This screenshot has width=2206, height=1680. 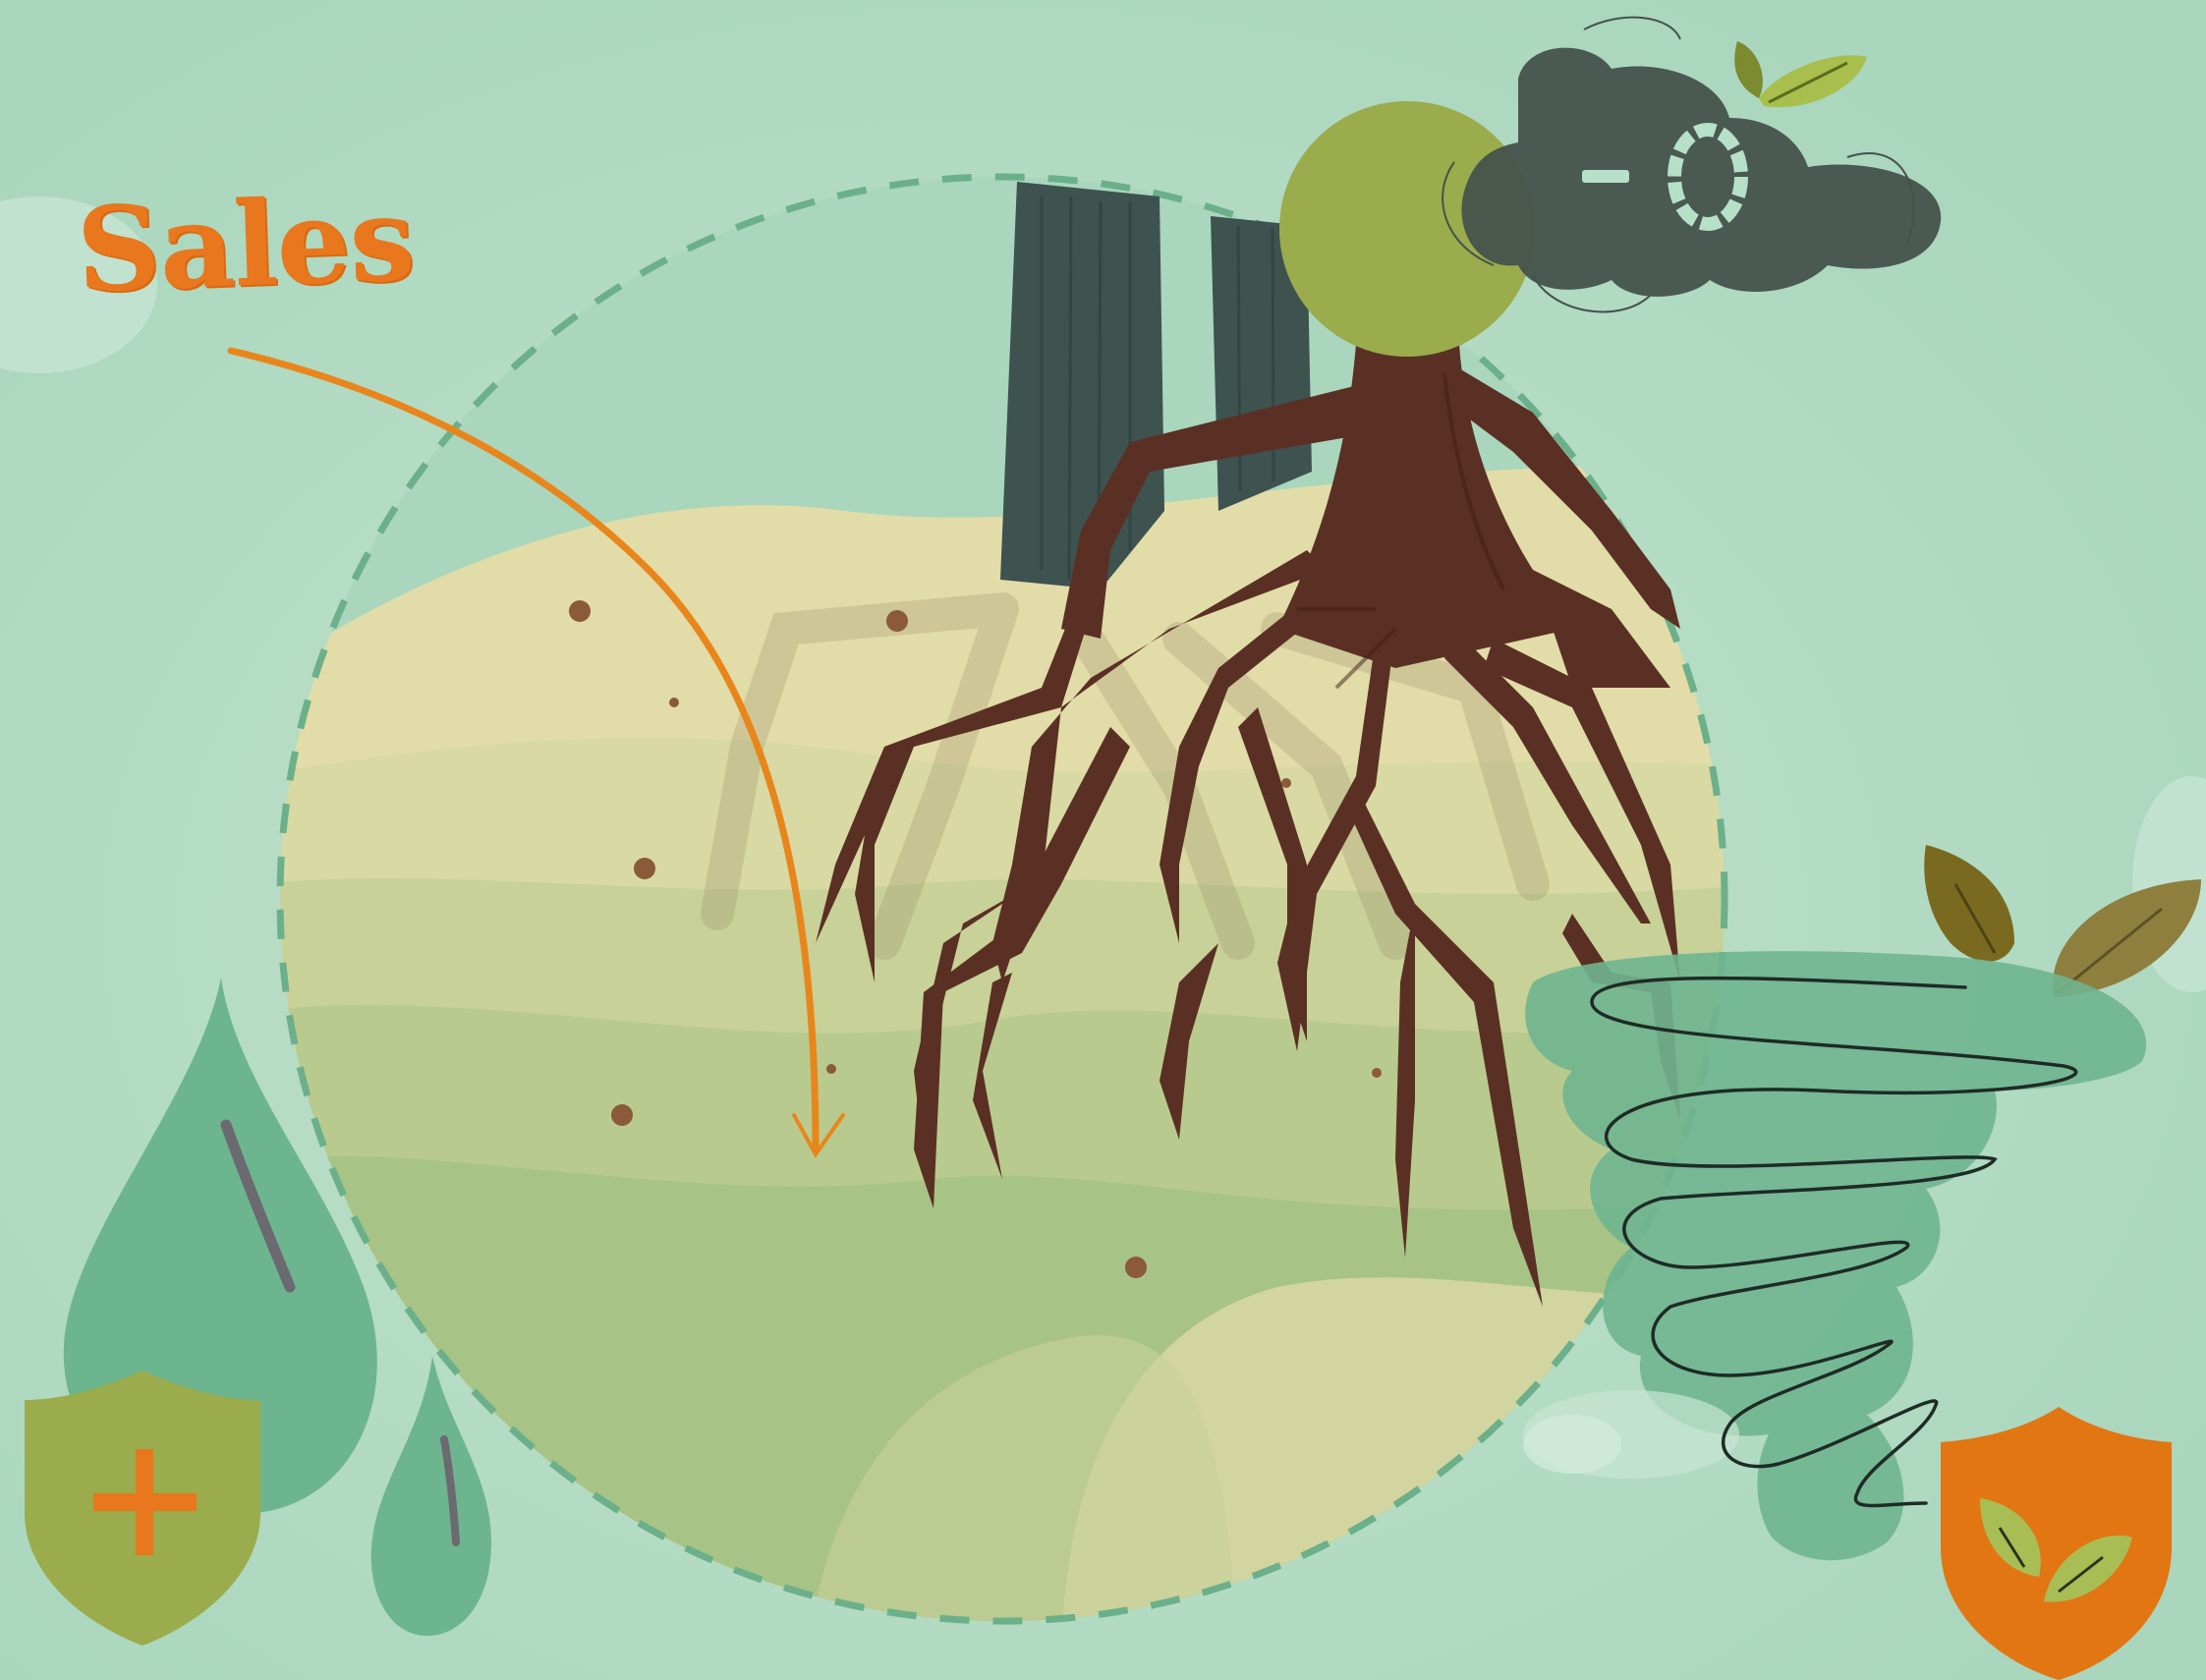 I want to click on root-shading, so click(x=1401, y=531).